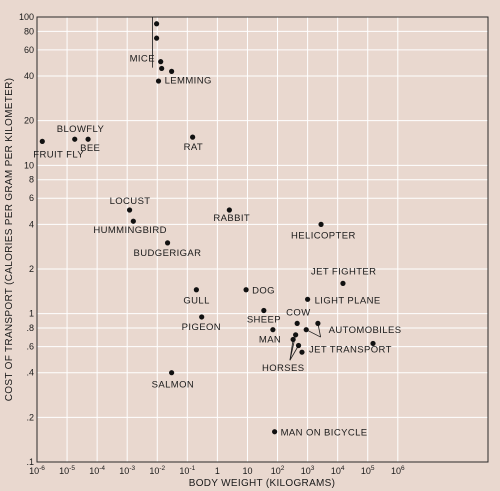 The image size is (500, 491). I want to click on x-axis-label: BODY WEIGHT (KILOGRAMS), so click(262, 483).